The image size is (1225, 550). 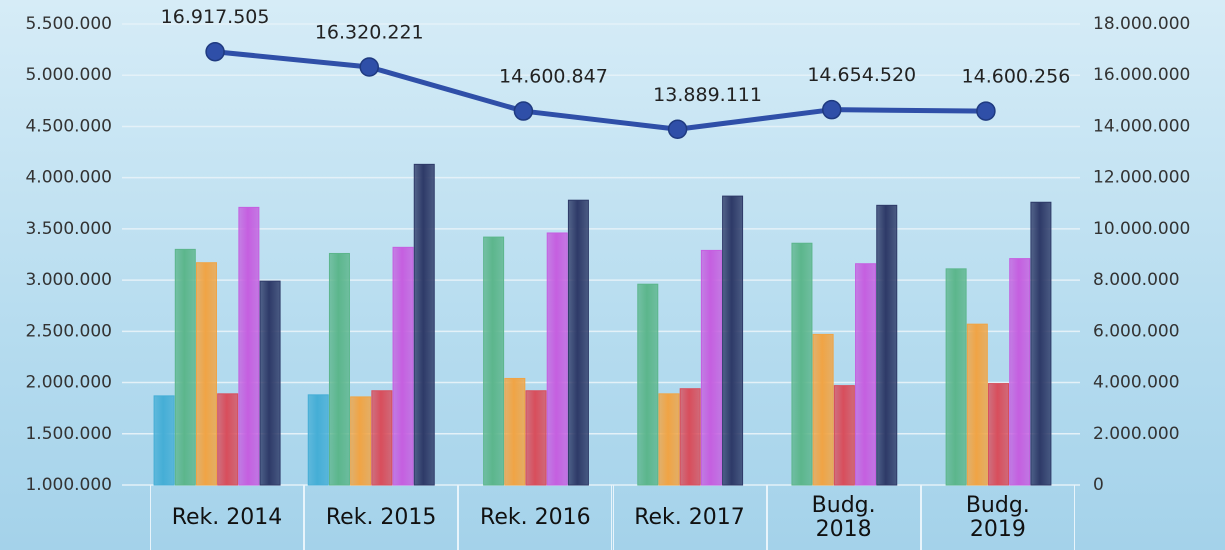 I want to click on y2-tick-label: 18.000.000, so click(x=1141, y=24).